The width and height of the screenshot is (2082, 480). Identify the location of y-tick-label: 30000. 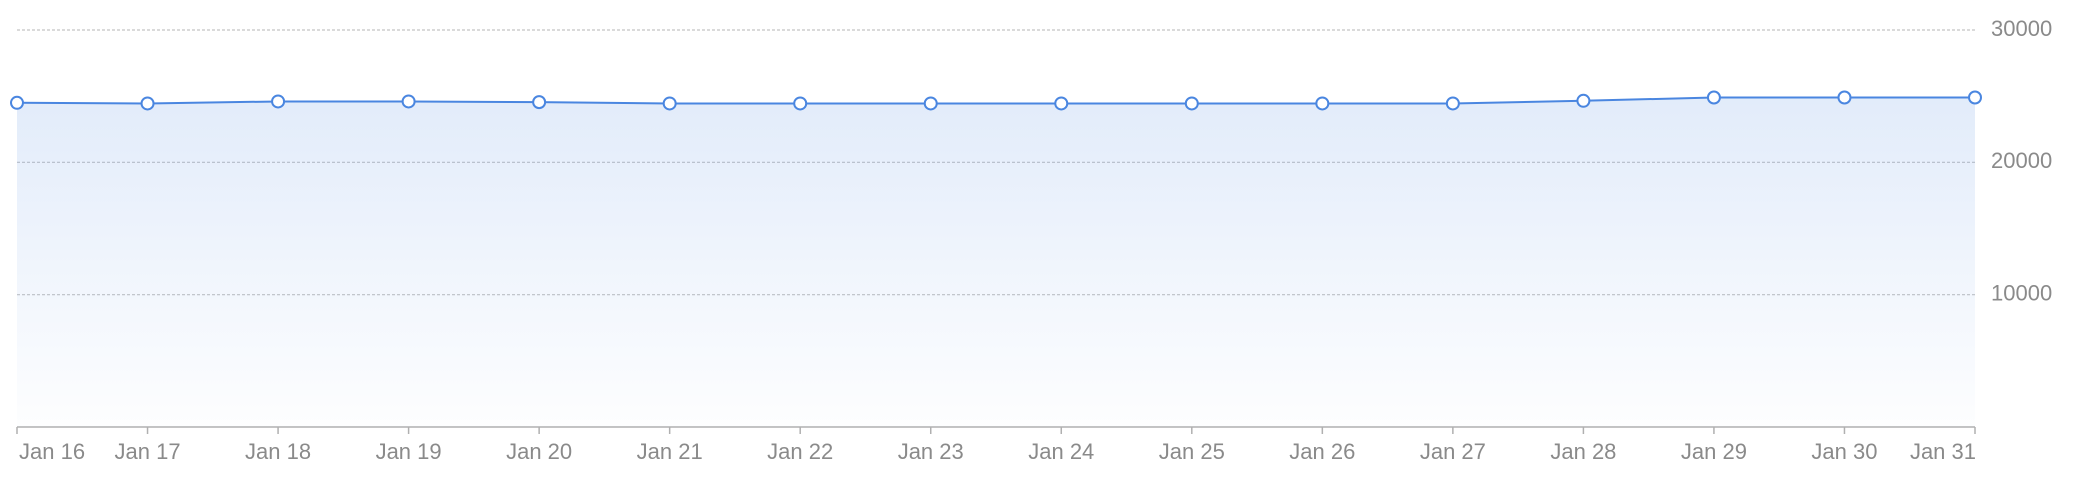
(2021, 28).